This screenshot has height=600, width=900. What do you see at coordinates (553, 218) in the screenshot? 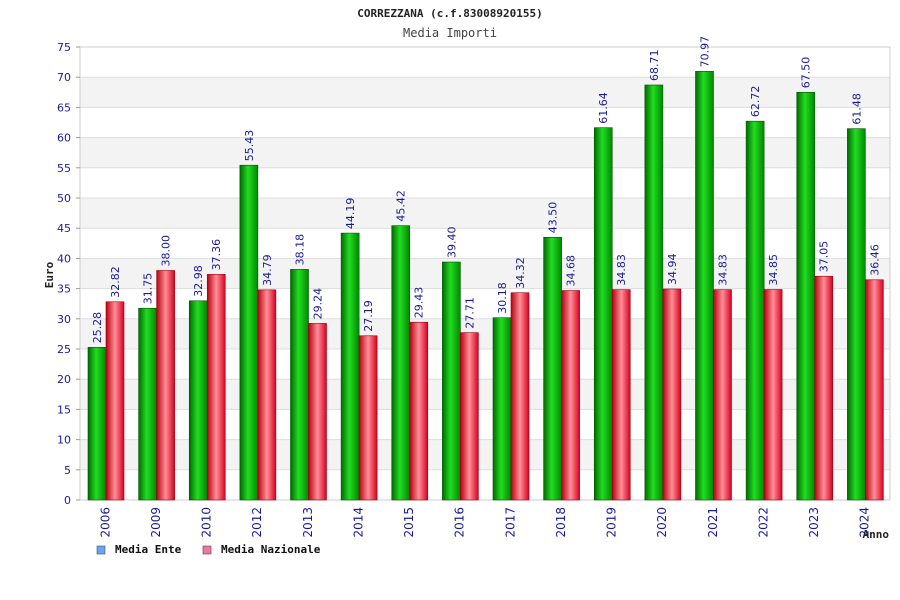
I see `data-label: 43.50` at bounding box center [553, 218].